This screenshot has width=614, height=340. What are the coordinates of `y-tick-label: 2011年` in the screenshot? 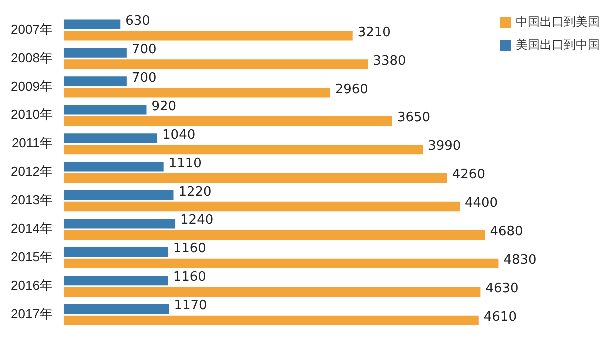 It's located at (32, 143).